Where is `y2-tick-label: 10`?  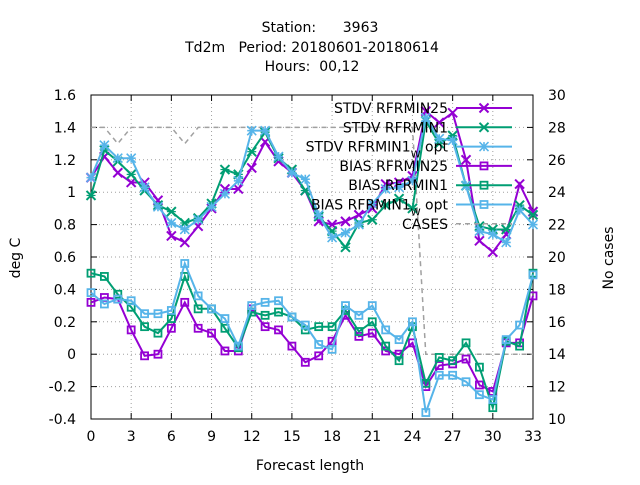 y2-tick-label: 10 is located at coordinates (557, 420).